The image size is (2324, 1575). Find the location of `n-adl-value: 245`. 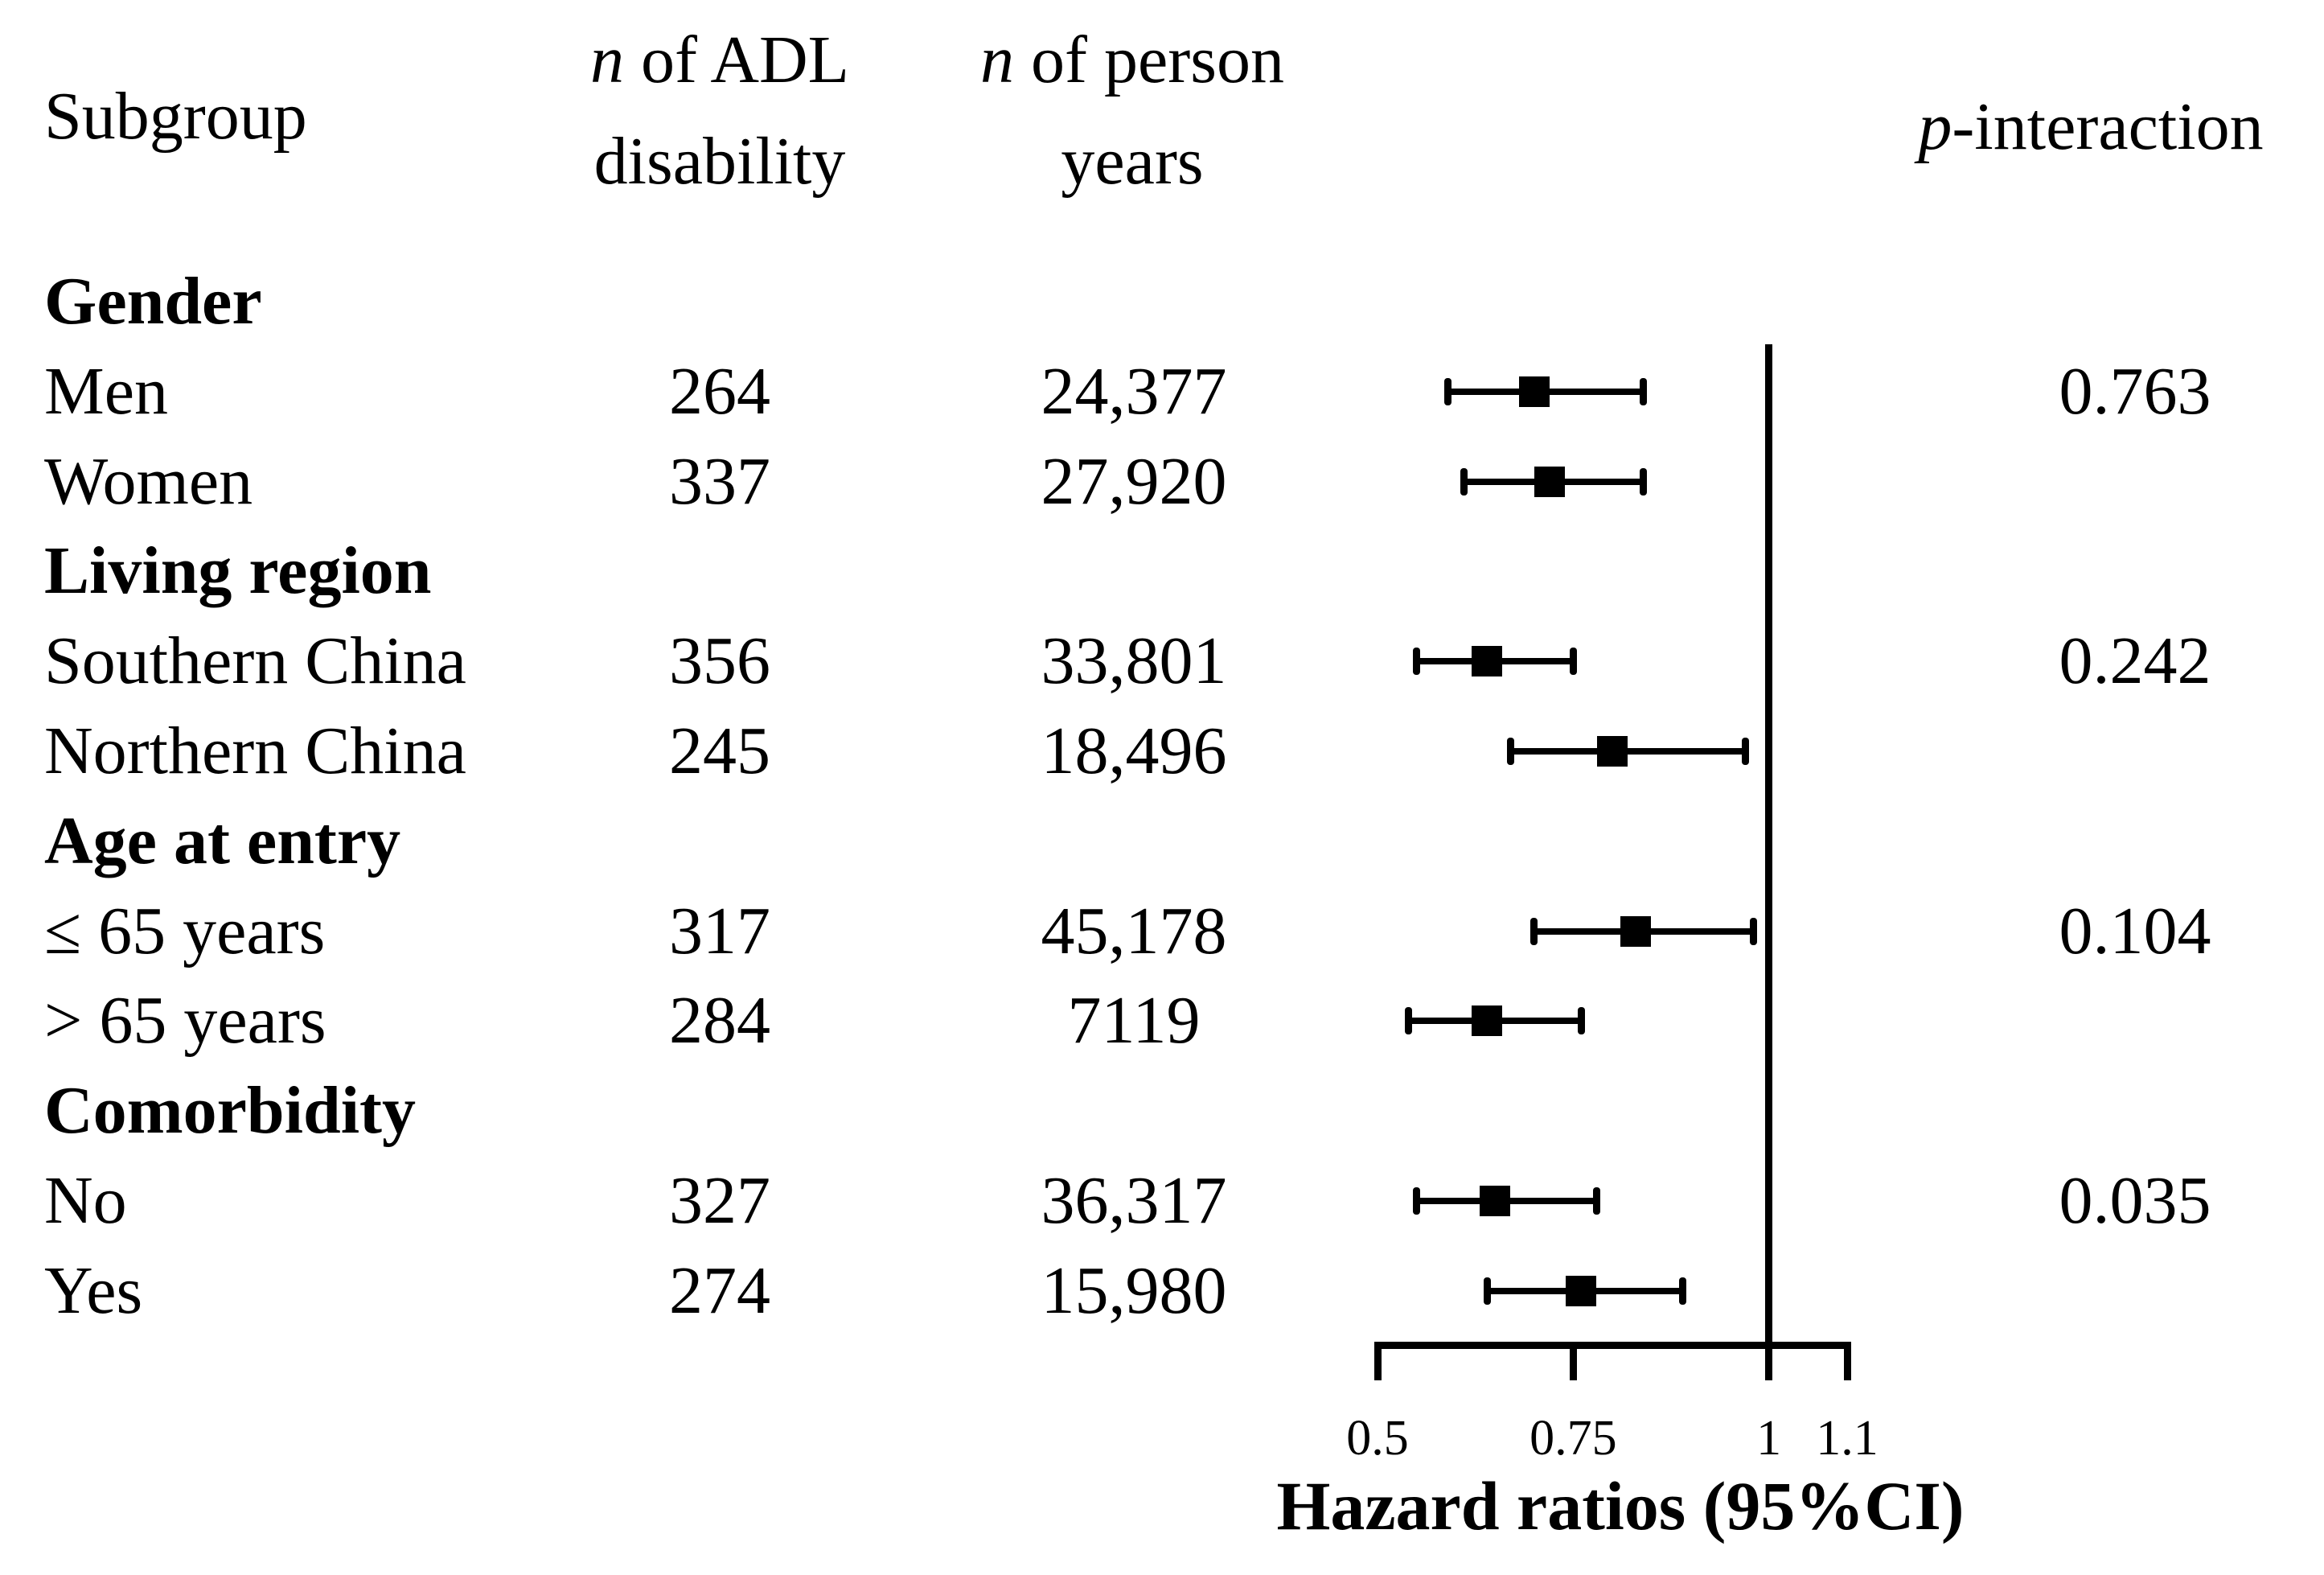

n-adl-value: 245 is located at coordinates (719, 750).